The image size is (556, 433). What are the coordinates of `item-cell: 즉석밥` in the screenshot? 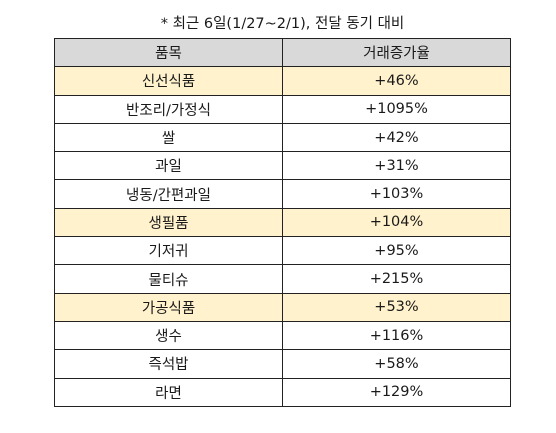 It's located at (168, 364).